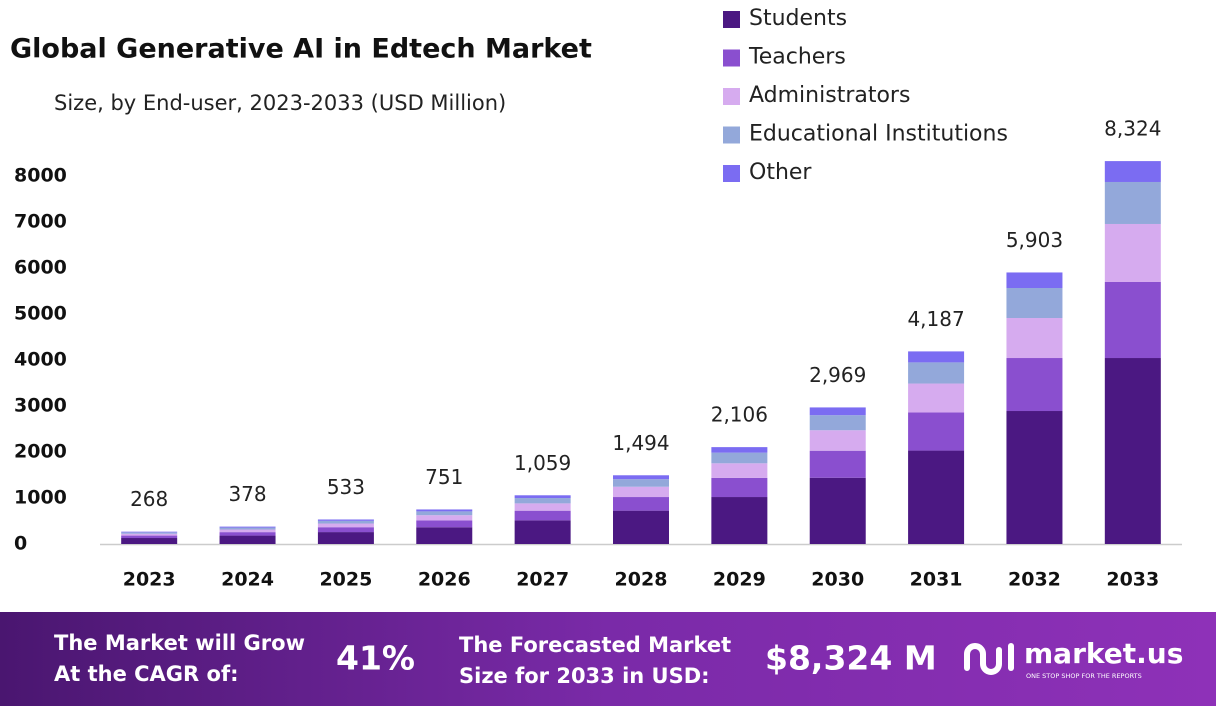  Describe the element at coordinates (739, 415) in the screenshot. I see `total-label: 2,106` at that location.